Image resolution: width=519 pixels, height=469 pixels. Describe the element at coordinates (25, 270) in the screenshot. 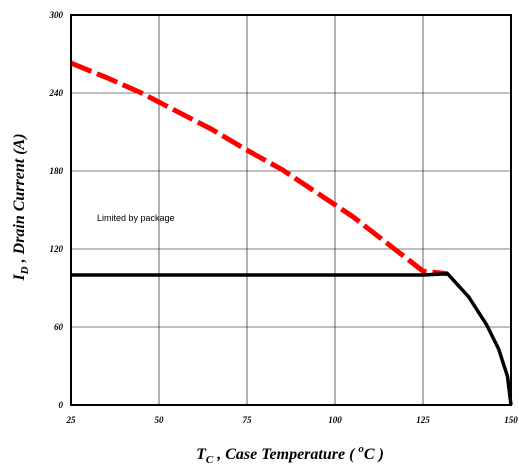

I see `y-axis-subscript: D` at that location.